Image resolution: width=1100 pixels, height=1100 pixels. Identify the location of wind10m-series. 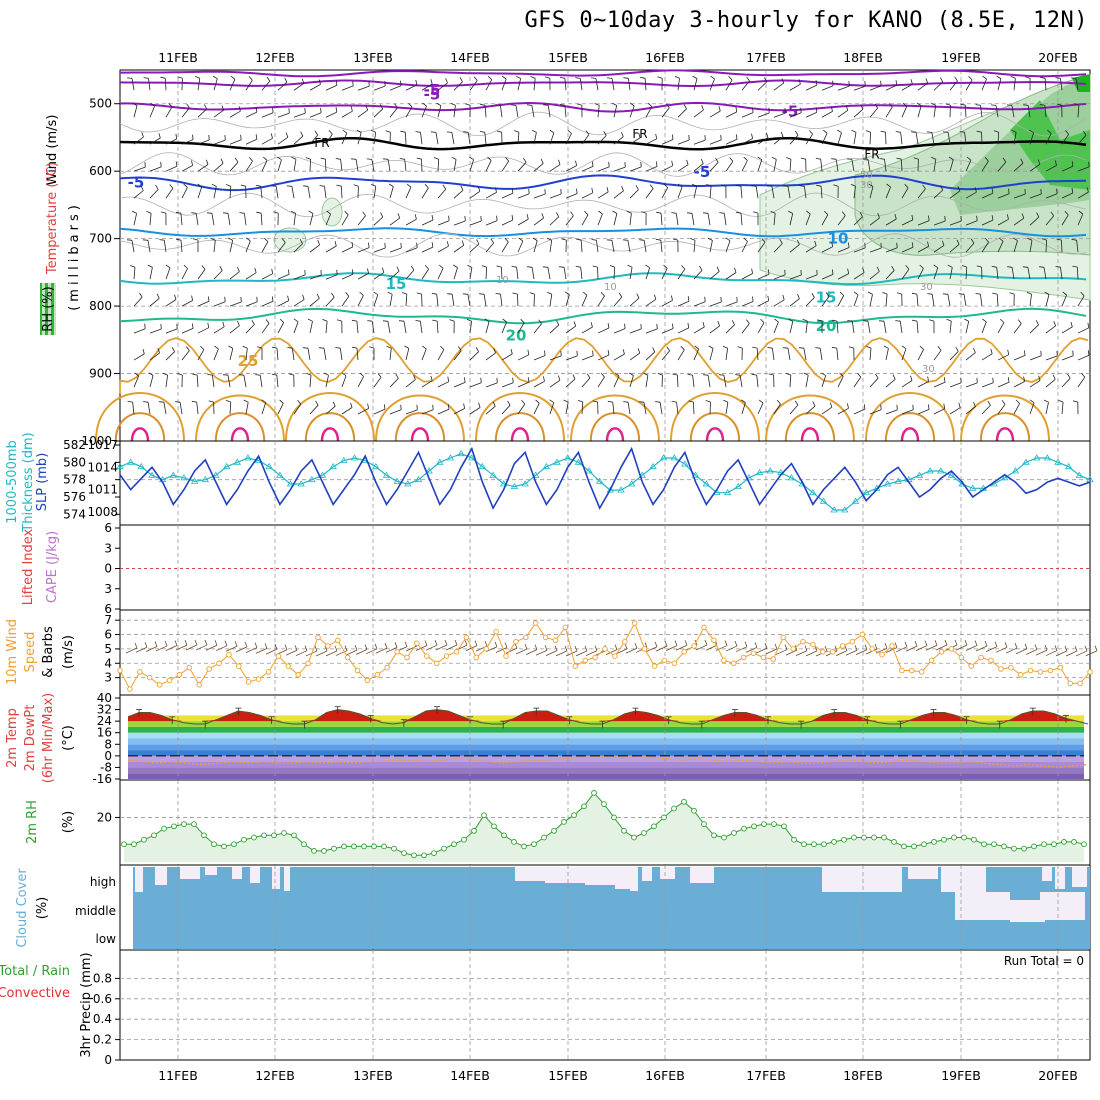
(605, 656).